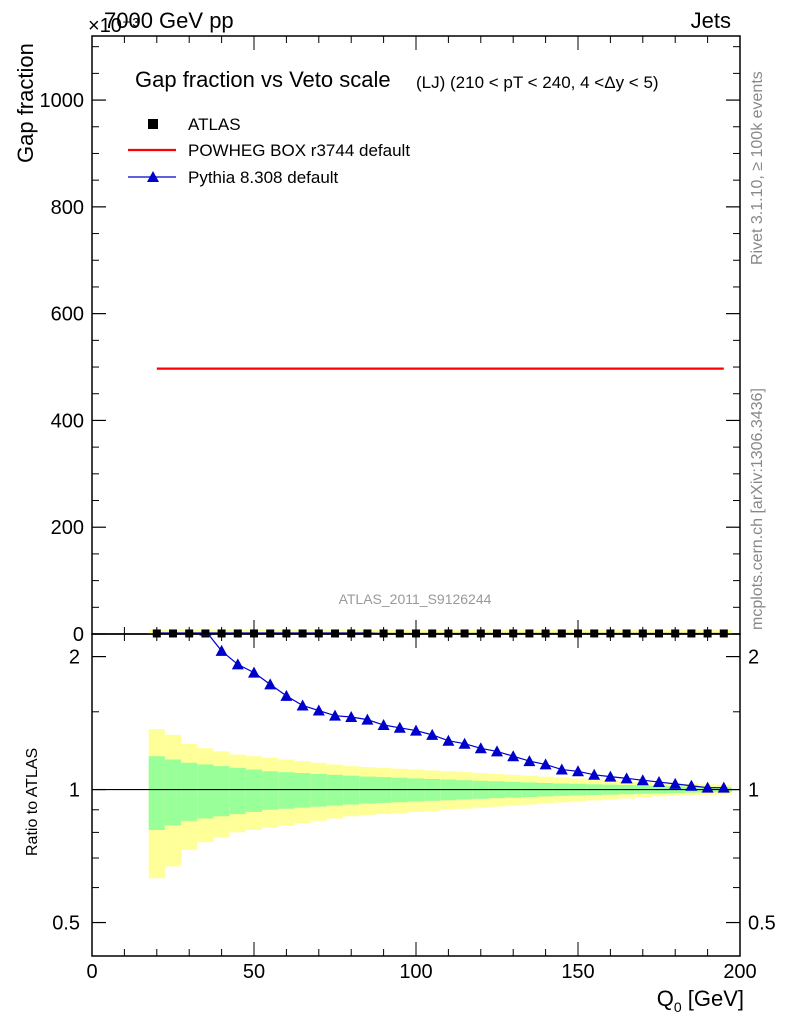 This screenshot has height=1024, width=786. What do you see at coordinates (214, 124) in the screenshot?
I see `legend-entry-label: ATLAS` at bounding box center [214, 124].